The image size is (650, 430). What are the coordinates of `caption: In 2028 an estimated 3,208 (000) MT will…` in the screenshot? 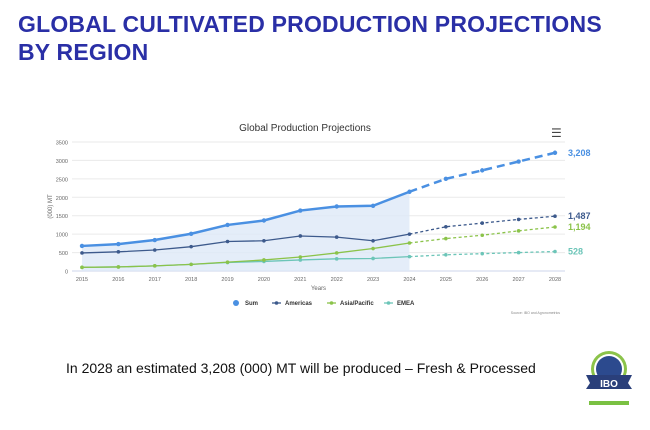 It's located at (301, 368).